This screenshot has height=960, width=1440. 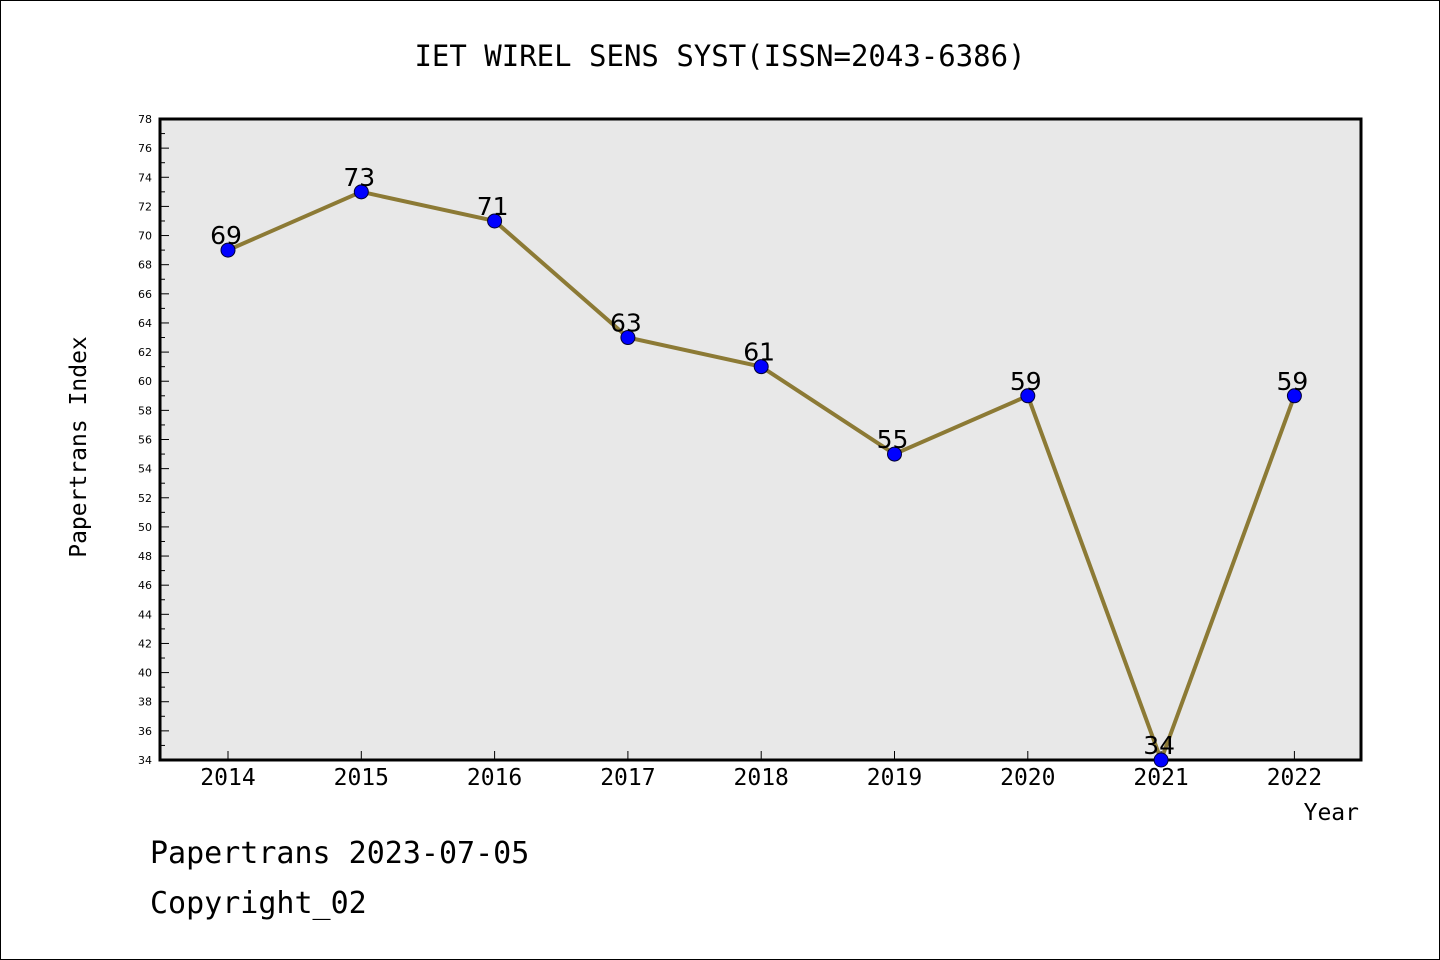 I want to click on y-tick-label: 44, so click(x=145, y=614).